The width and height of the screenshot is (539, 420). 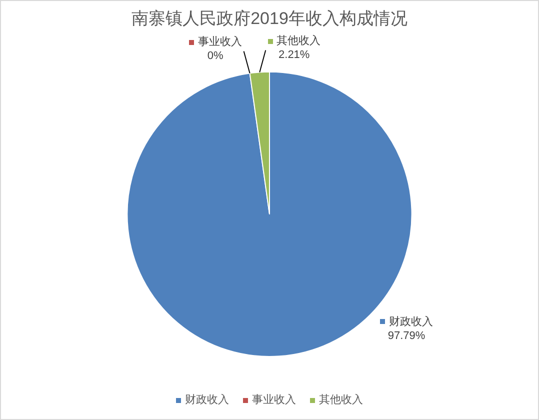 I want to click on category-label: 事业收入, so click(x=220, y=42).